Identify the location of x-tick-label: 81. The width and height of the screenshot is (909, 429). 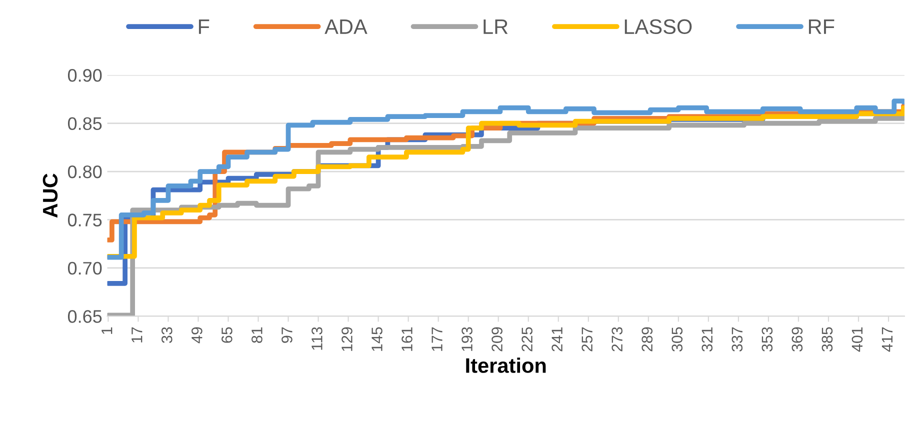
(257, 335).